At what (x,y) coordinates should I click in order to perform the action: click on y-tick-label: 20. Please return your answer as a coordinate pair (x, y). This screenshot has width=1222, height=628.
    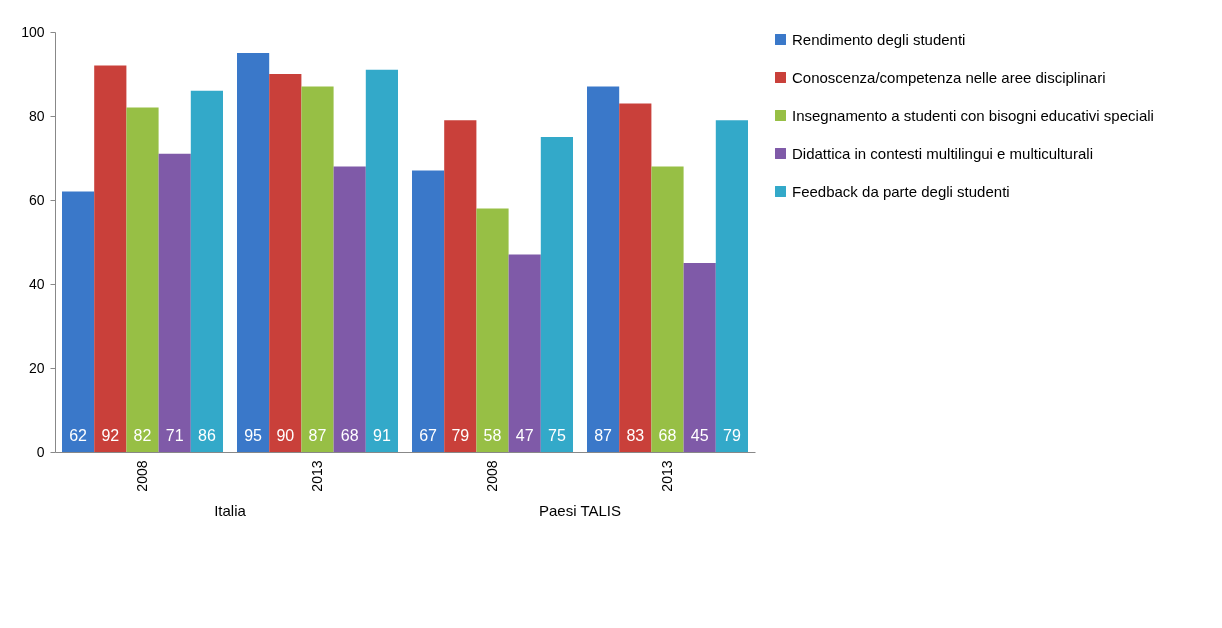
    Looking at the image, I should click on (36, 367).